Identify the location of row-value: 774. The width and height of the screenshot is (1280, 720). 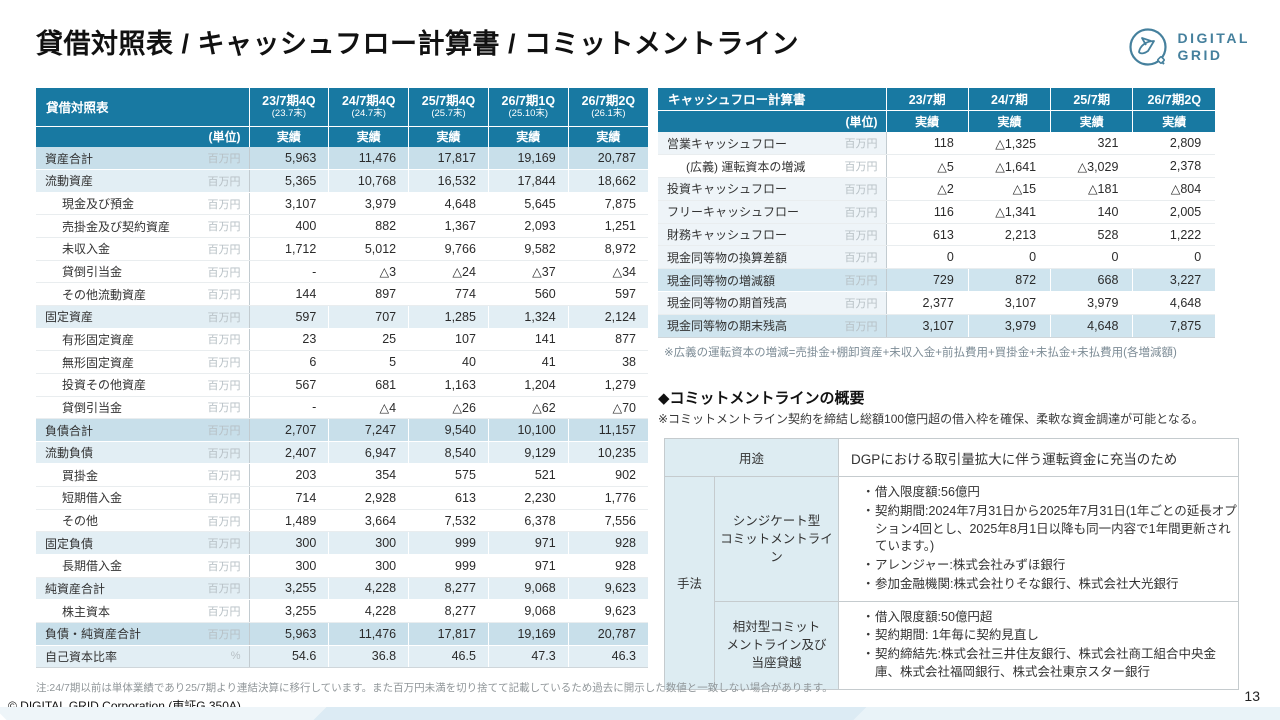
(448, 294).